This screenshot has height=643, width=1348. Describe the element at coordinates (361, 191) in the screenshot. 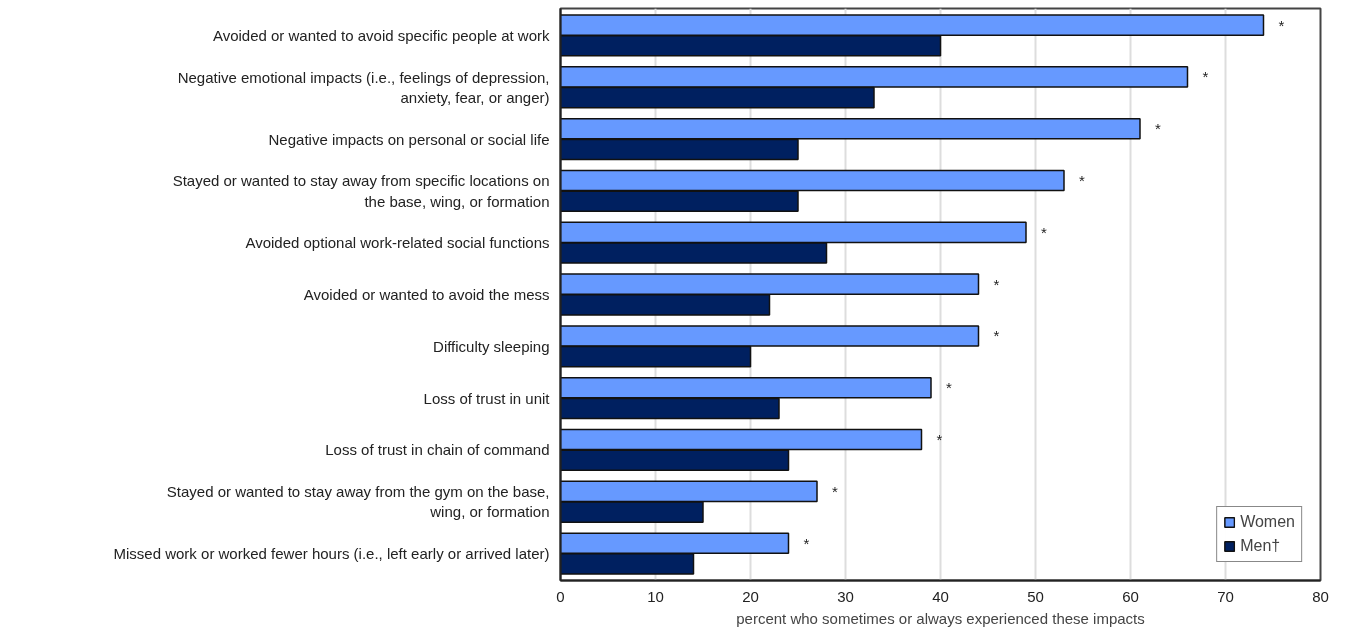

I see `y-tick-label: Stayed or wanted to stay away from specific locations on the base, wing, or formation` at that location.